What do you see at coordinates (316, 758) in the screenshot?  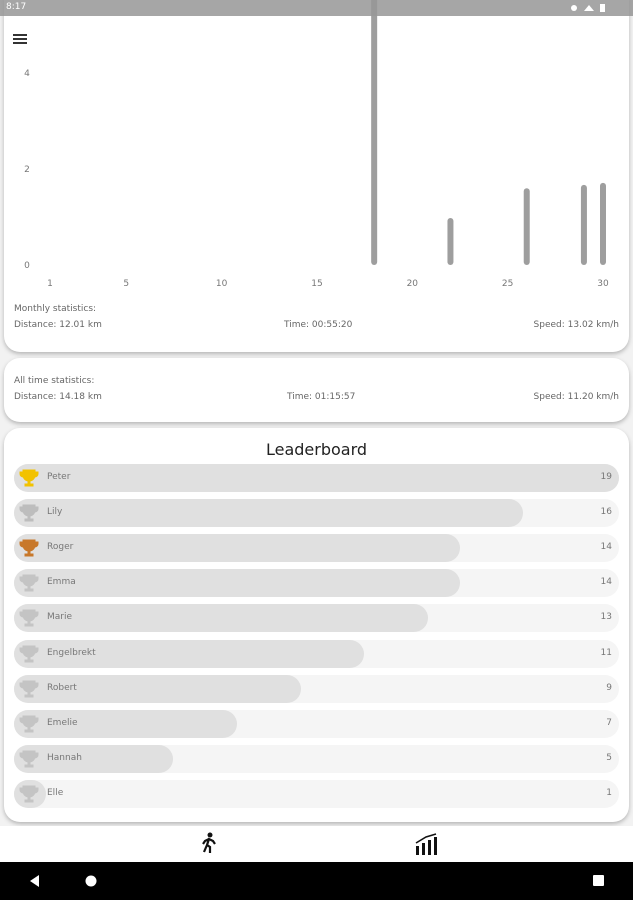 I see `leaderboard-row: Hannah 5` at bounding box center [316, 758].